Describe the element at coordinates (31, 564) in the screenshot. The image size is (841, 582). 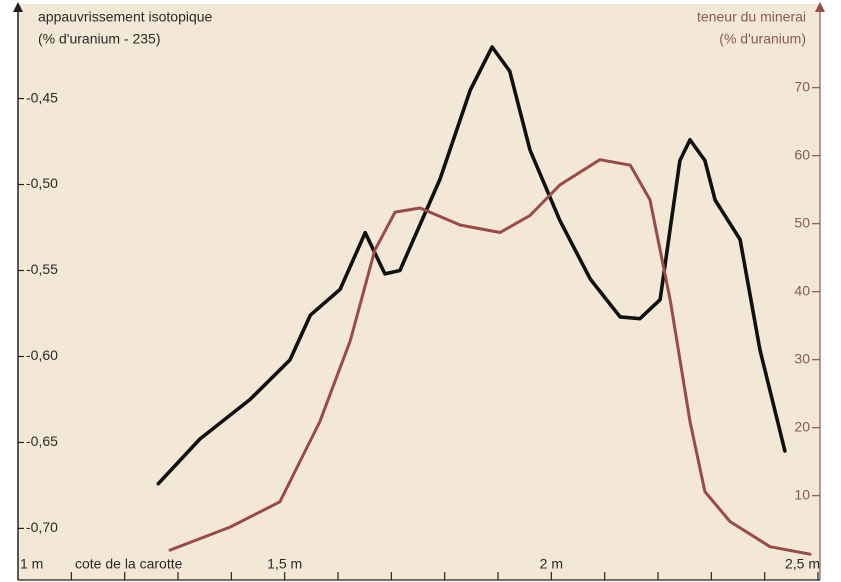
I see `x-tick-label: 1 m` at that location.